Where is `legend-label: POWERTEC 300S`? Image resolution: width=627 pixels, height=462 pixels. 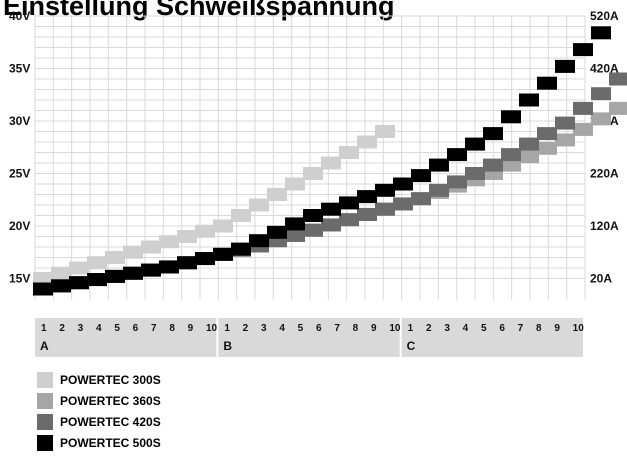 legend-label: POWERTEC 300S is located at coordinates (110, 380).